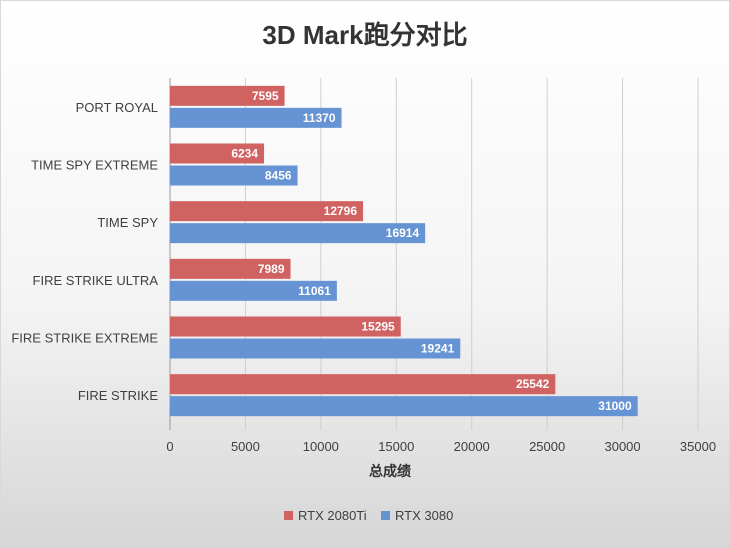 The width and height of the screenshot is (730, 548). Describe the element at coordinates (265, 96) in the screenshot. I see `data-label: 7595` at that location.